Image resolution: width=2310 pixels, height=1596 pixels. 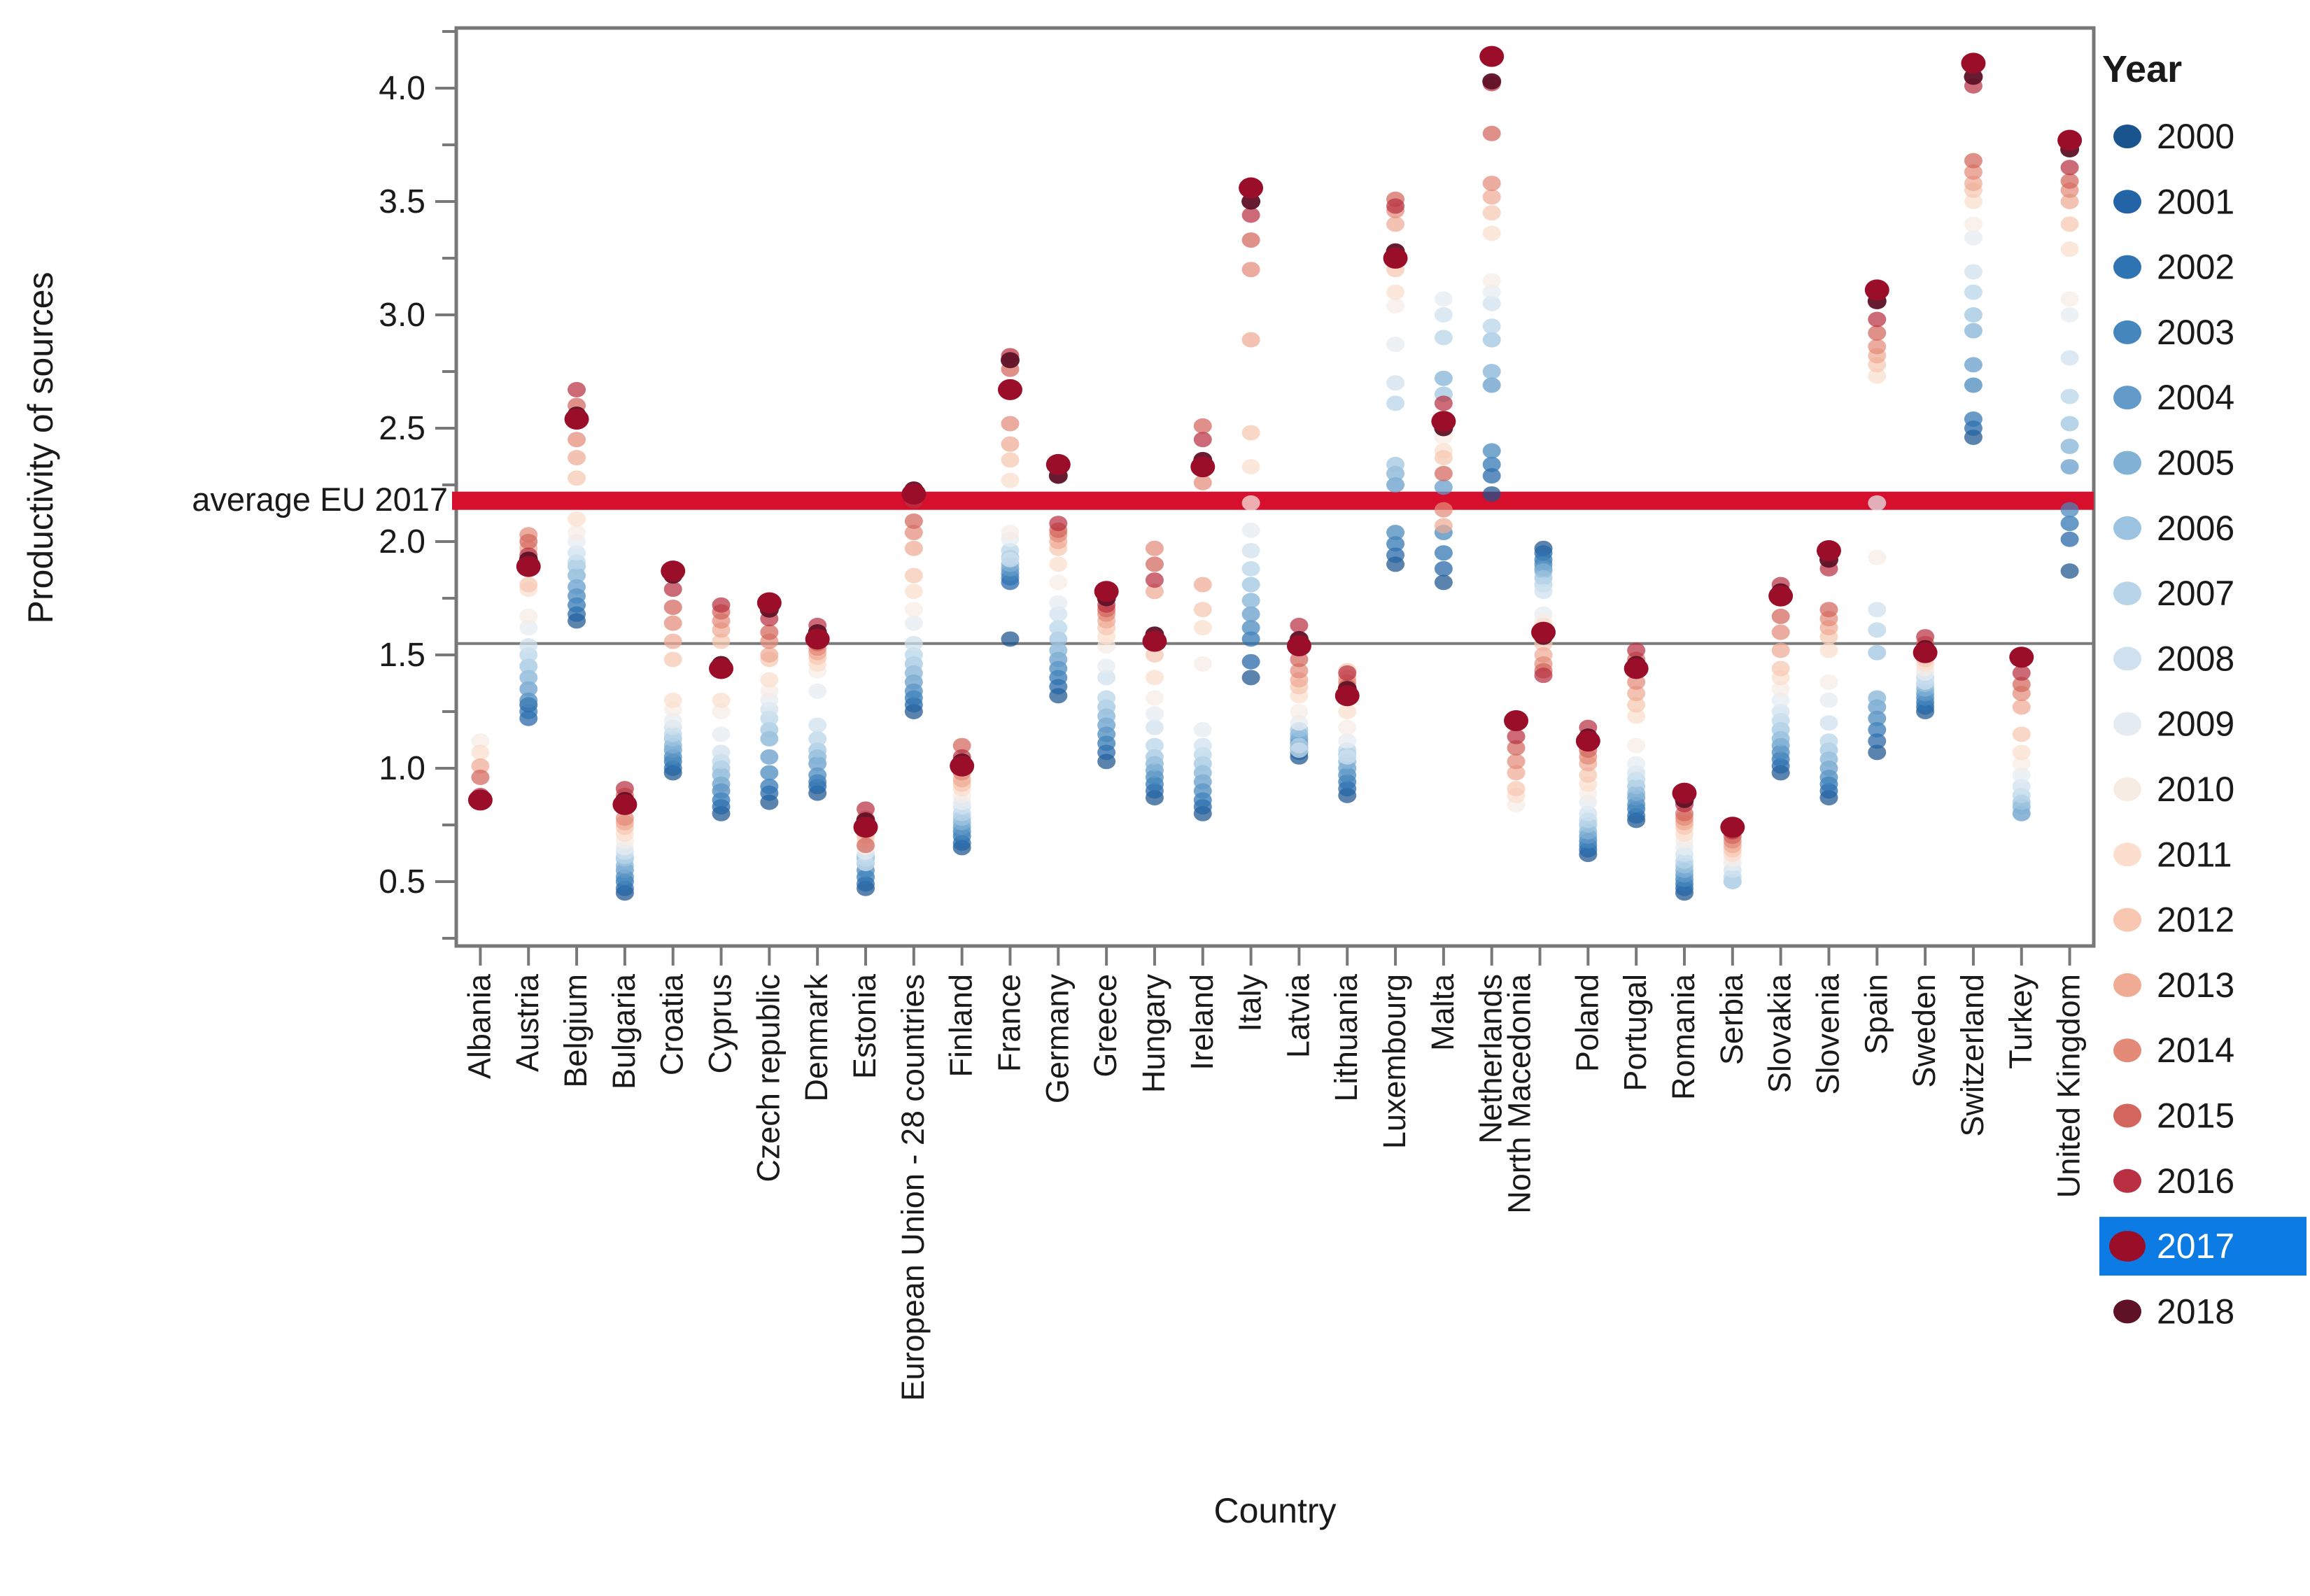 What do you see at coordinates (577, 440) in the screenshot?
I see `data-point-belgium-2014` at bounding box center [577, 440].